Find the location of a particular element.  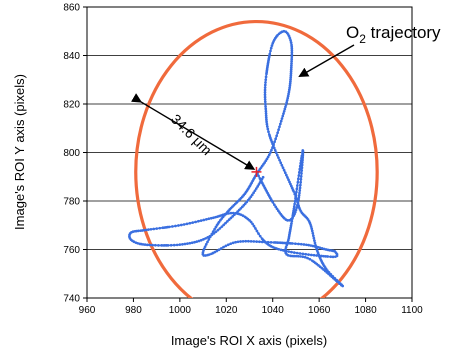

y-tick-label: 780 is located at coordinates (71, 202).